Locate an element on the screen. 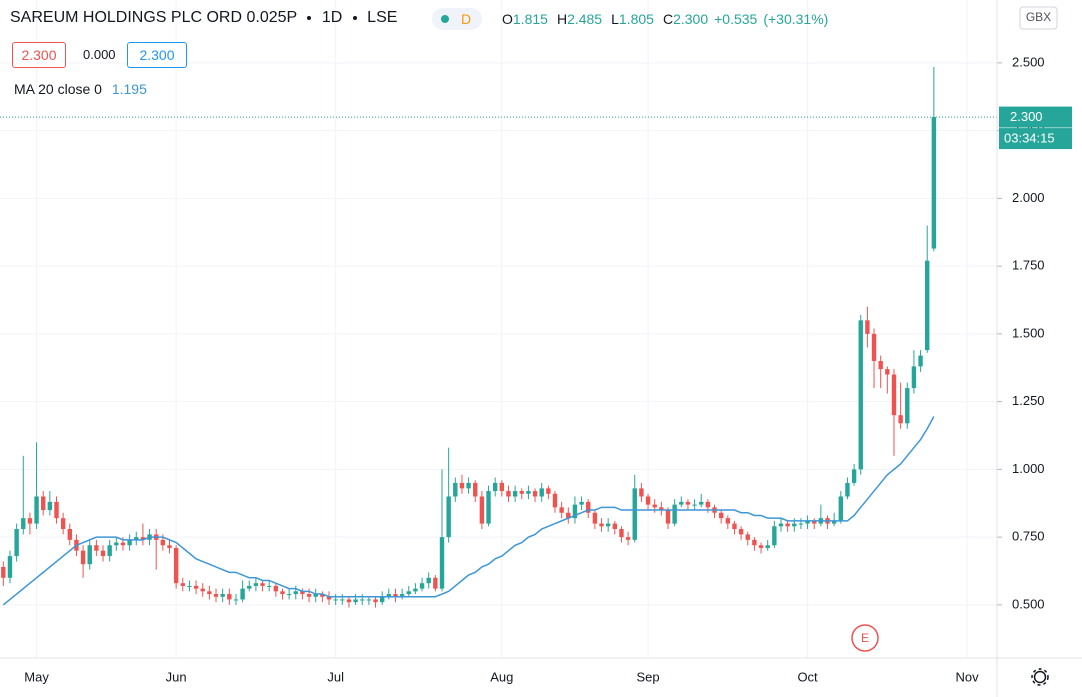 The image size is (1082, 697). last-price-label: 2.300 is located at coordinates (1026, 116).